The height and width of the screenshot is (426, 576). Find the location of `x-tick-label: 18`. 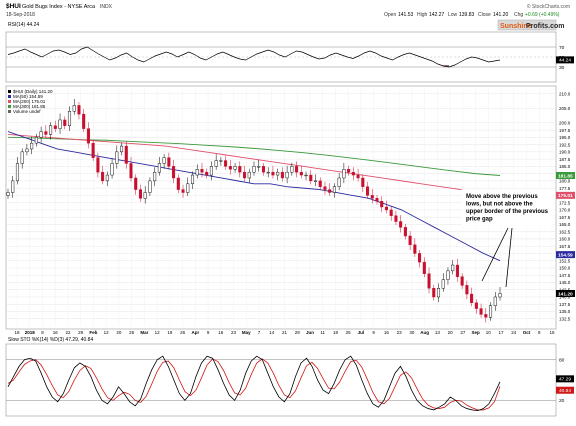

x-tick-label: 18 is located at coordinates (336, 332).